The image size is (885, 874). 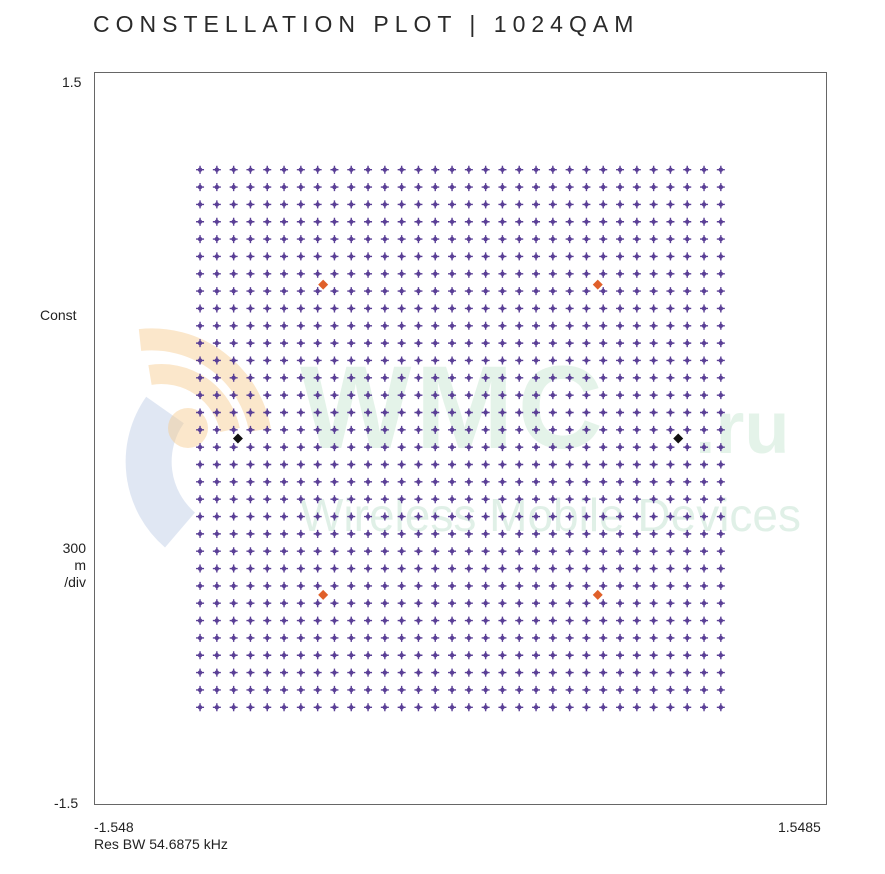 What do you see at coordinates (75, 582) in the screenshot?
I see `y-scale-per-div: /div` at bounding box center [75, 582].